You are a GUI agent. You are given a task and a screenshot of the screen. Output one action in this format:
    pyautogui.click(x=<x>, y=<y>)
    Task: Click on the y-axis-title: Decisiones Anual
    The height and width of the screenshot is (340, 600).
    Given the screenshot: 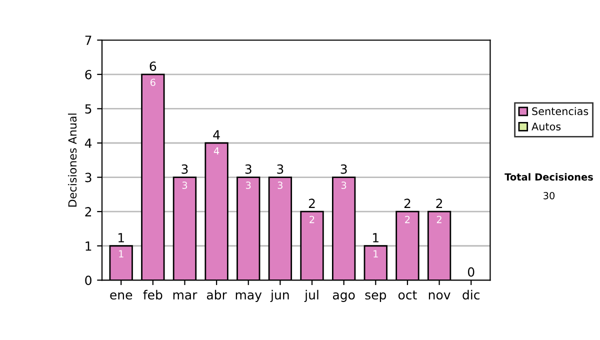 What is the action you would take?
    pyautogui.click(x=72, y=160)
    